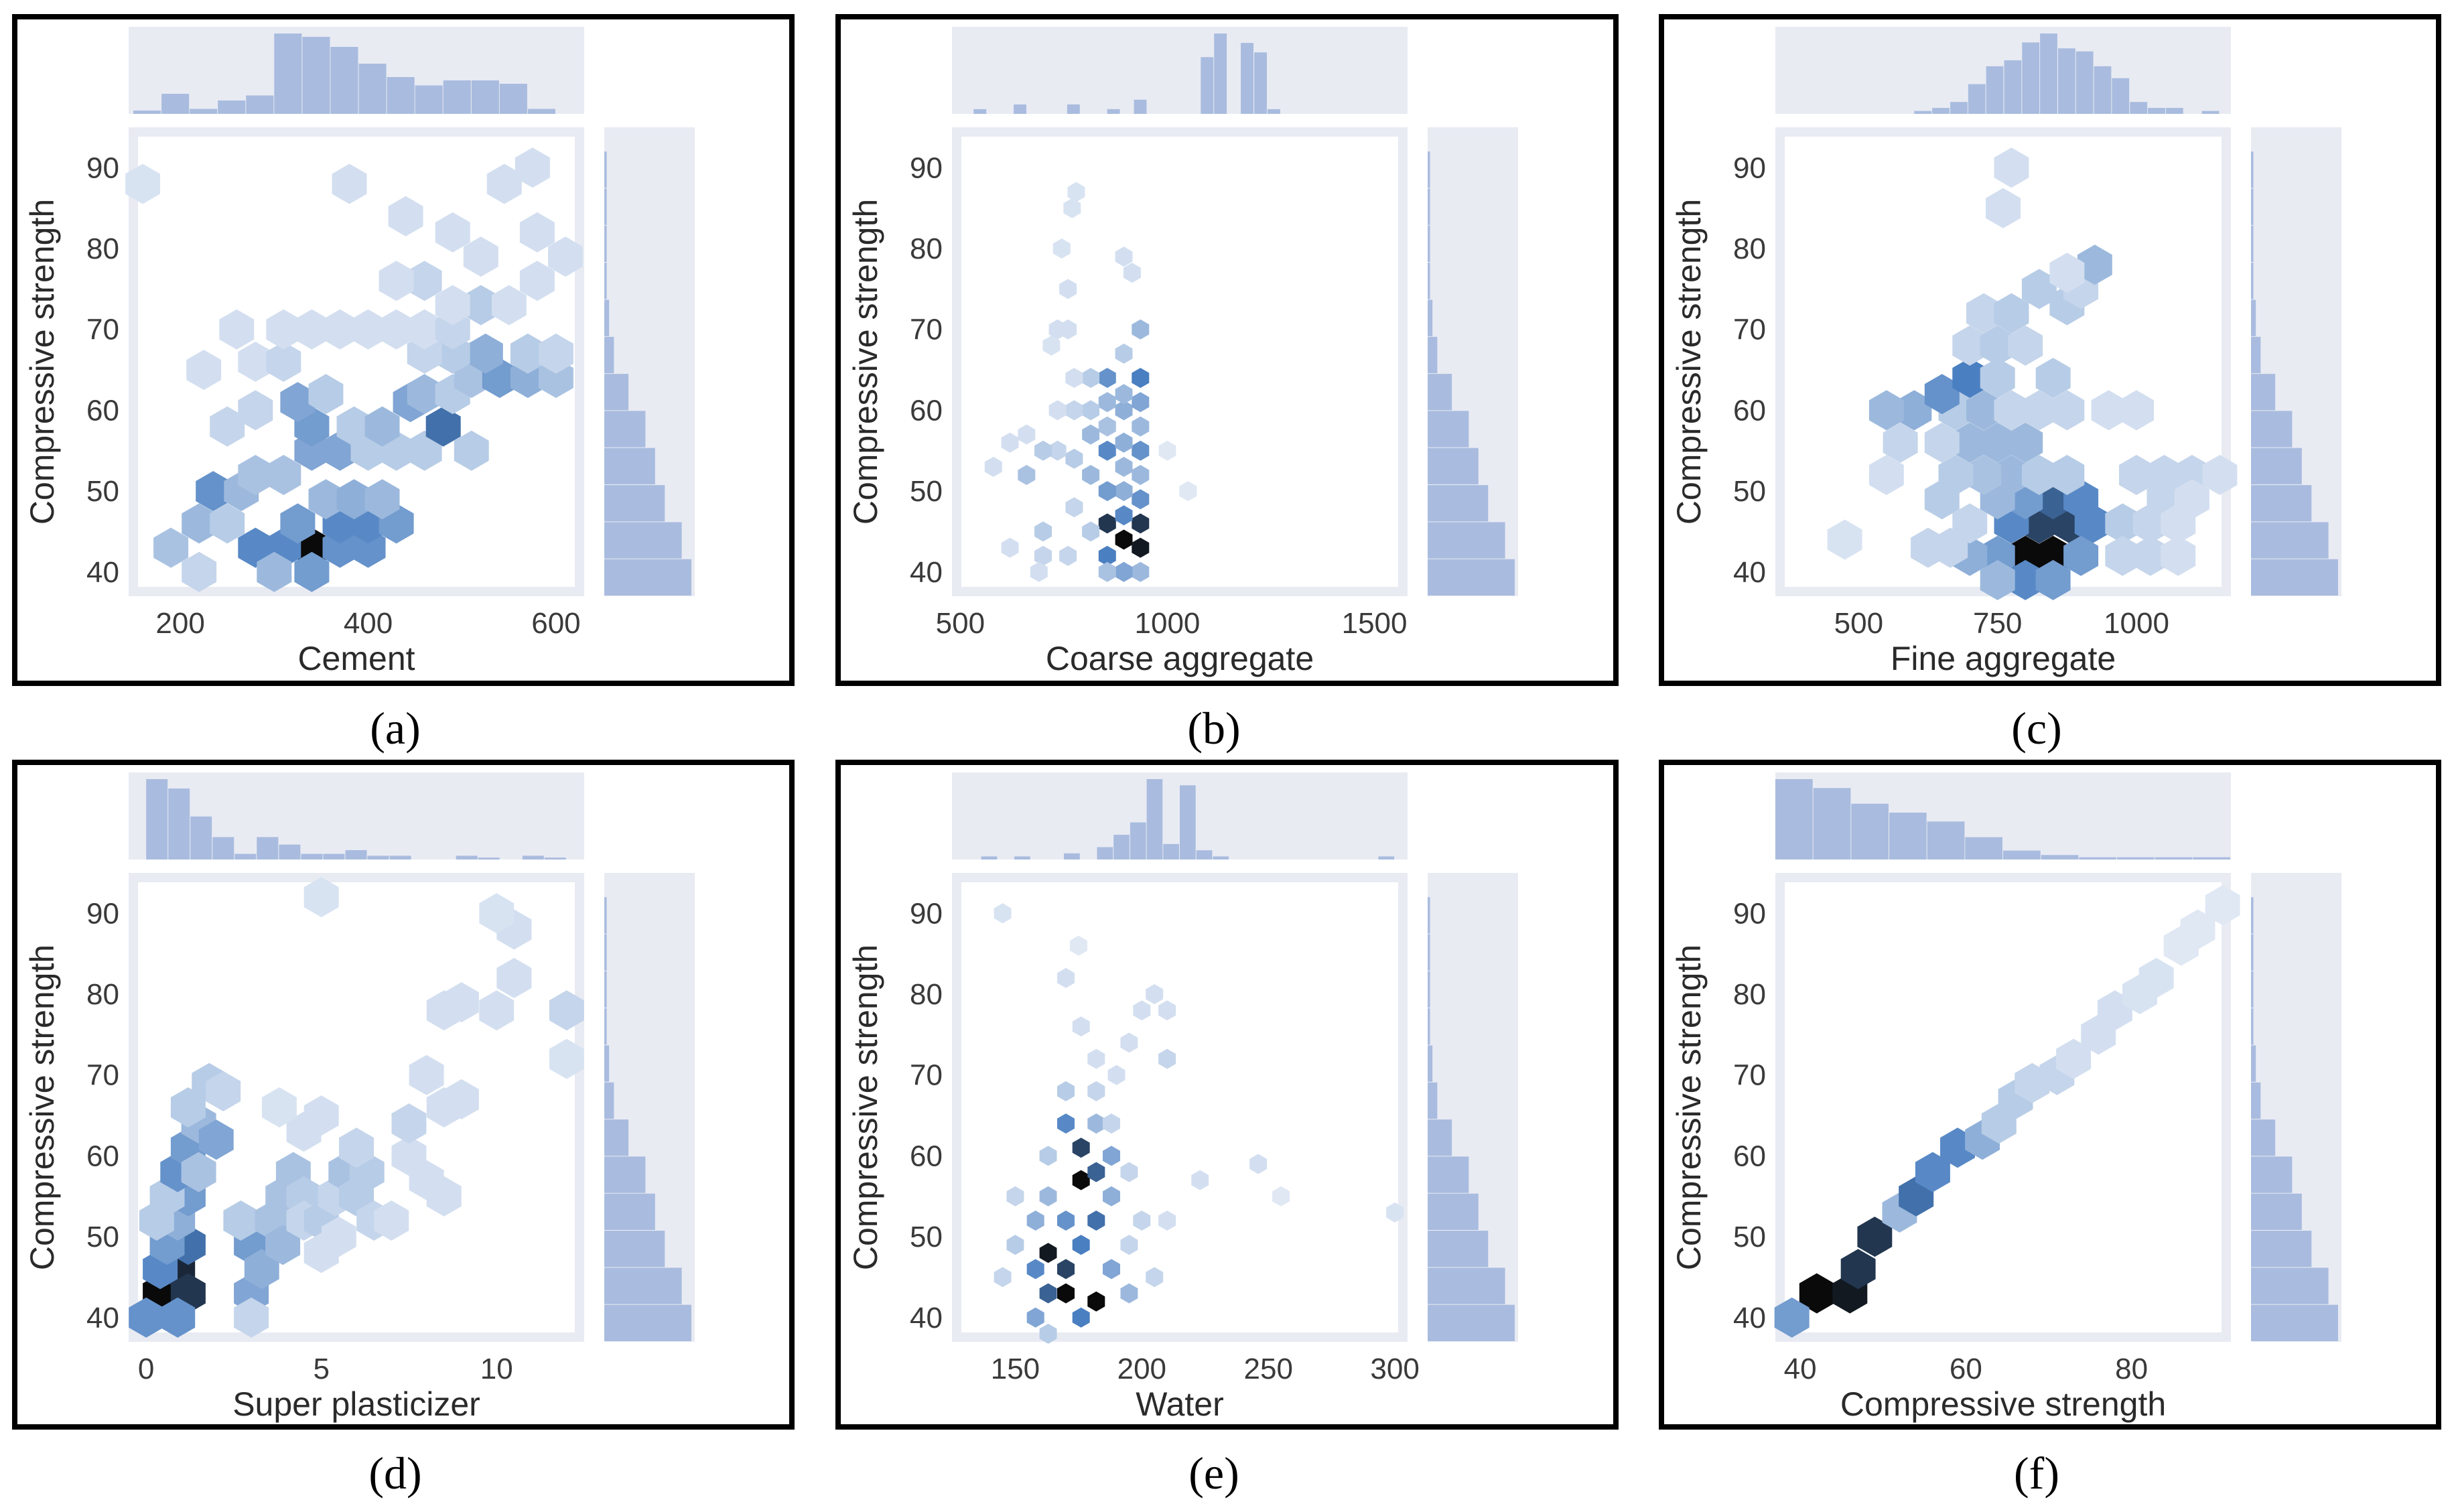 The image size is (2454, 1512). I want to click on x-tick-label: 1000, so click(2136, 623).